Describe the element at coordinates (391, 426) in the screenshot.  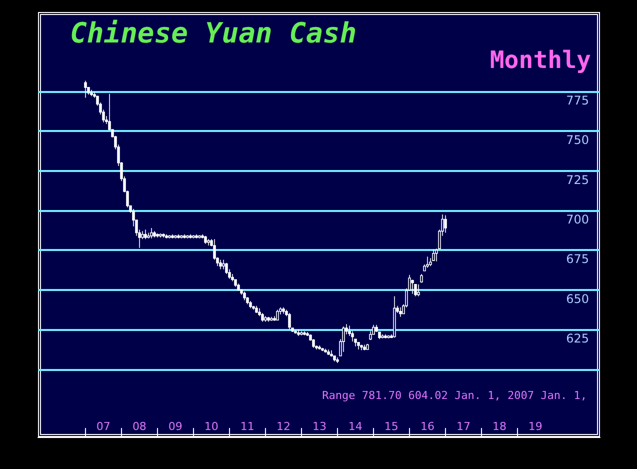
I see `x-tick-label: 15` at that location.